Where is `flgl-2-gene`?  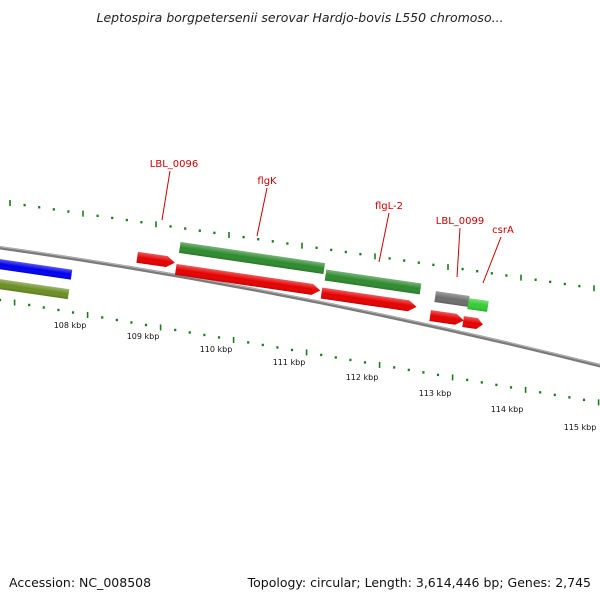 flgl-2-gene is located at coordinates (373, 282).